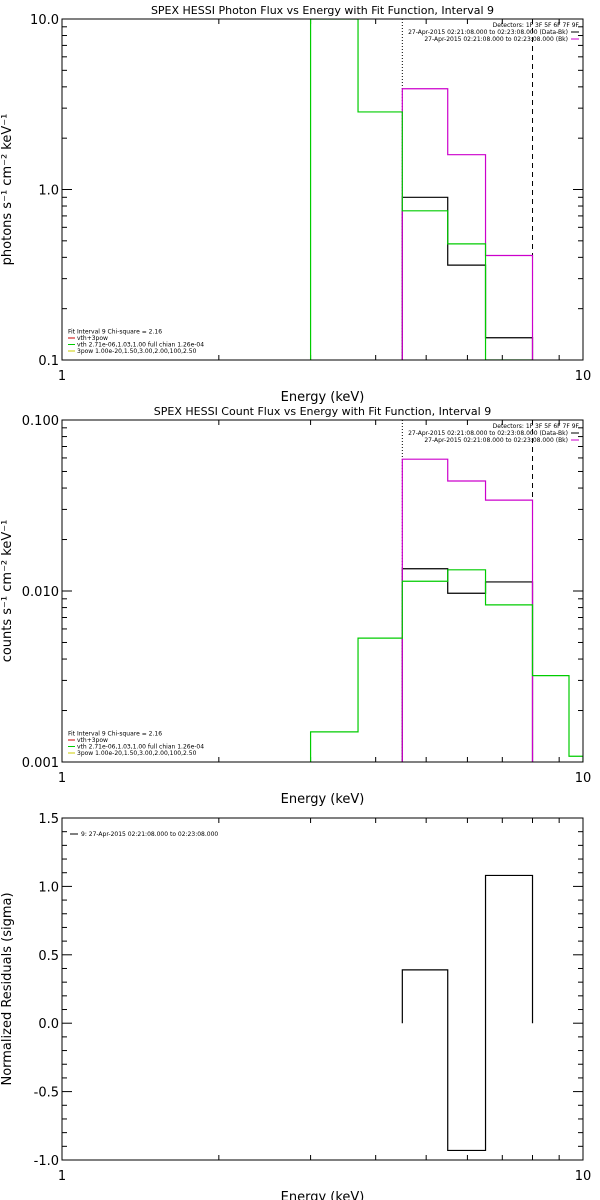 The height and width of the screenshot is (1200, 600). I want to click on y-tick-label-resid: 1.5, so click(48, 819).